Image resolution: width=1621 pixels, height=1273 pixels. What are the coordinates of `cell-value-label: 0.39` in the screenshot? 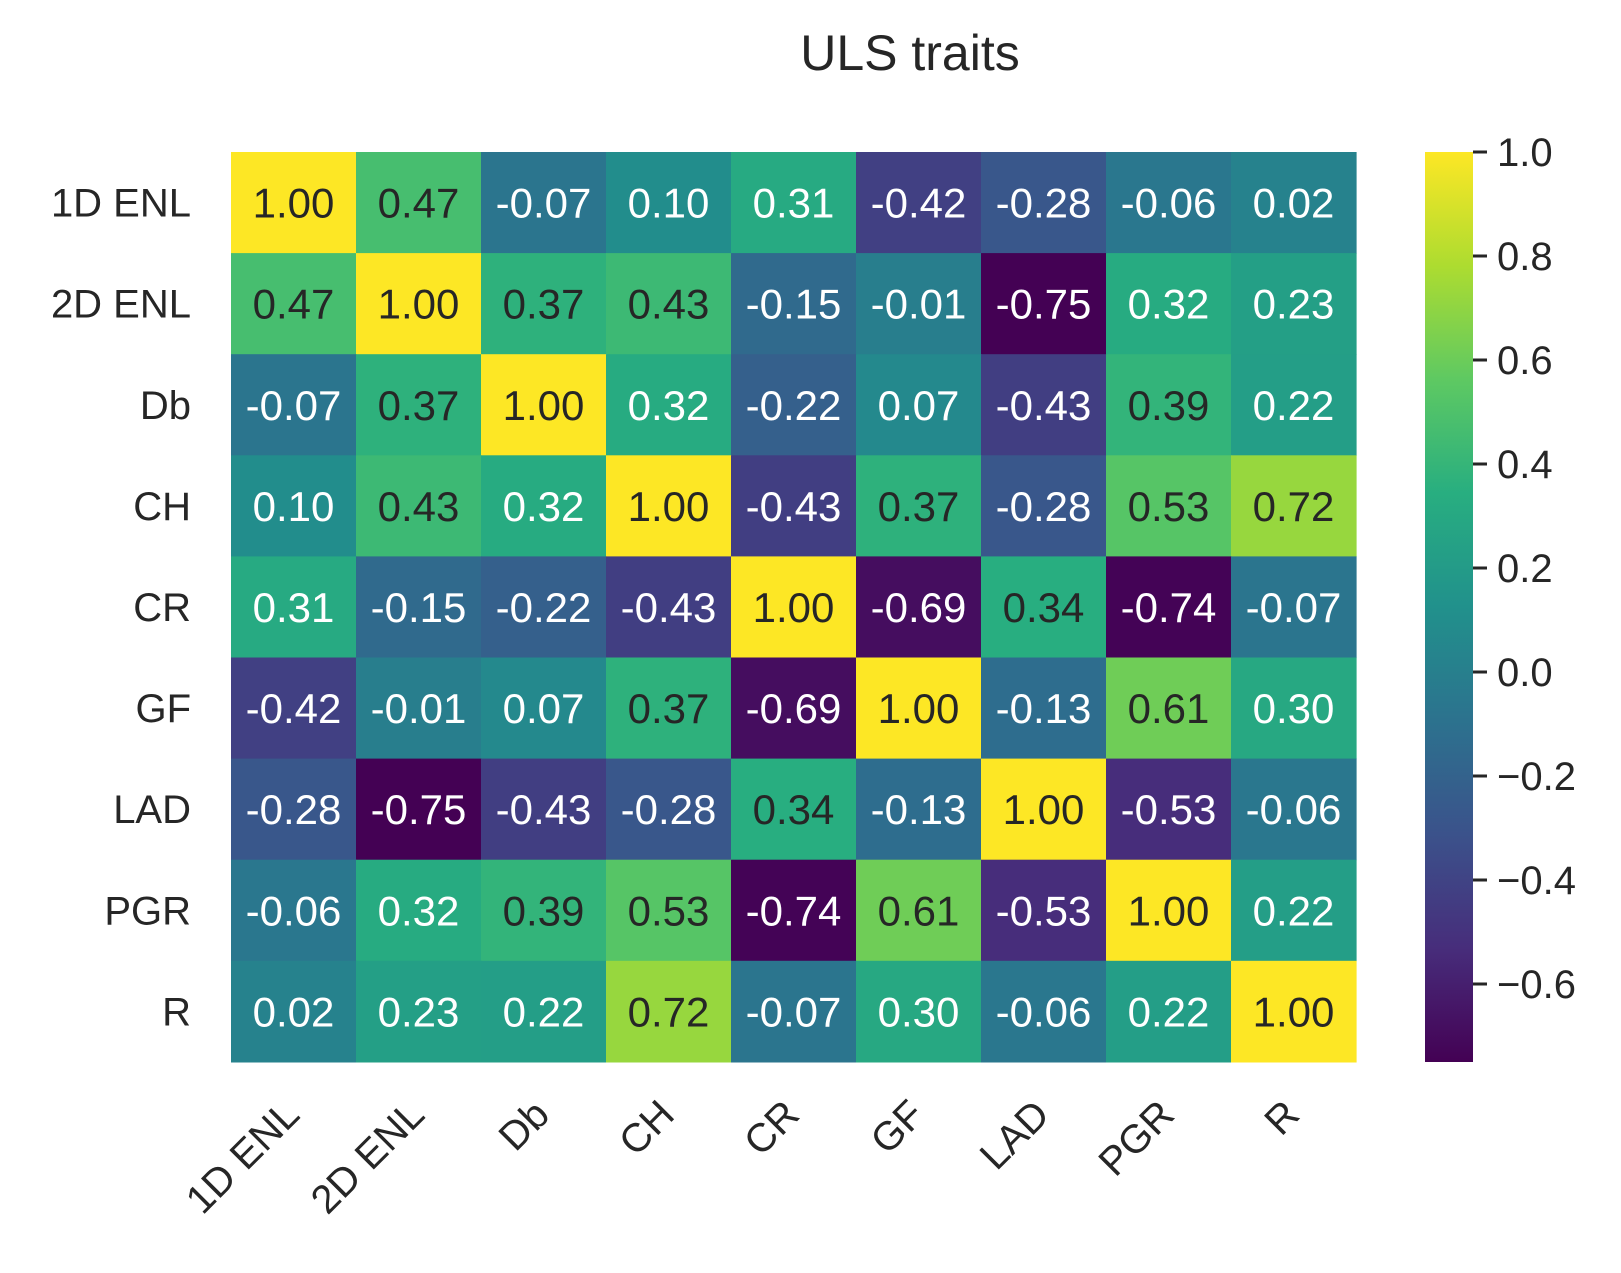 It's located at (544, 910).